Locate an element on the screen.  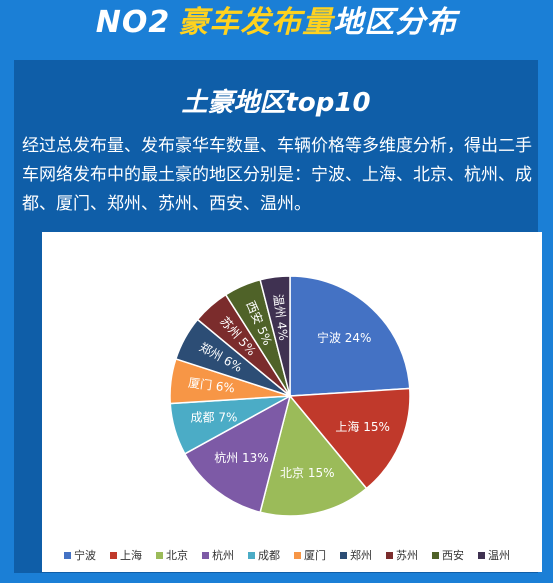
section-subtitle: 土豪地区top10 is located at coordinates (276, 103).